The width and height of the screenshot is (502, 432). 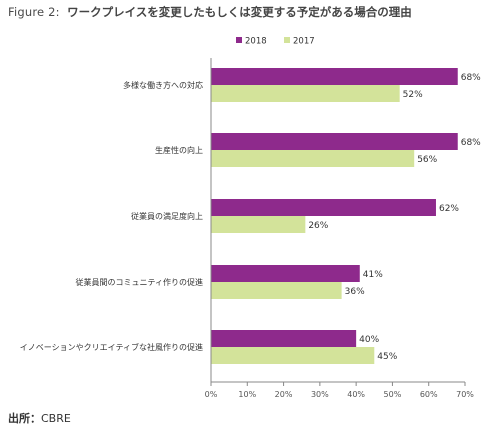 I want to click on category-label-2: 生産性の向上, so click(x=179, y=150).